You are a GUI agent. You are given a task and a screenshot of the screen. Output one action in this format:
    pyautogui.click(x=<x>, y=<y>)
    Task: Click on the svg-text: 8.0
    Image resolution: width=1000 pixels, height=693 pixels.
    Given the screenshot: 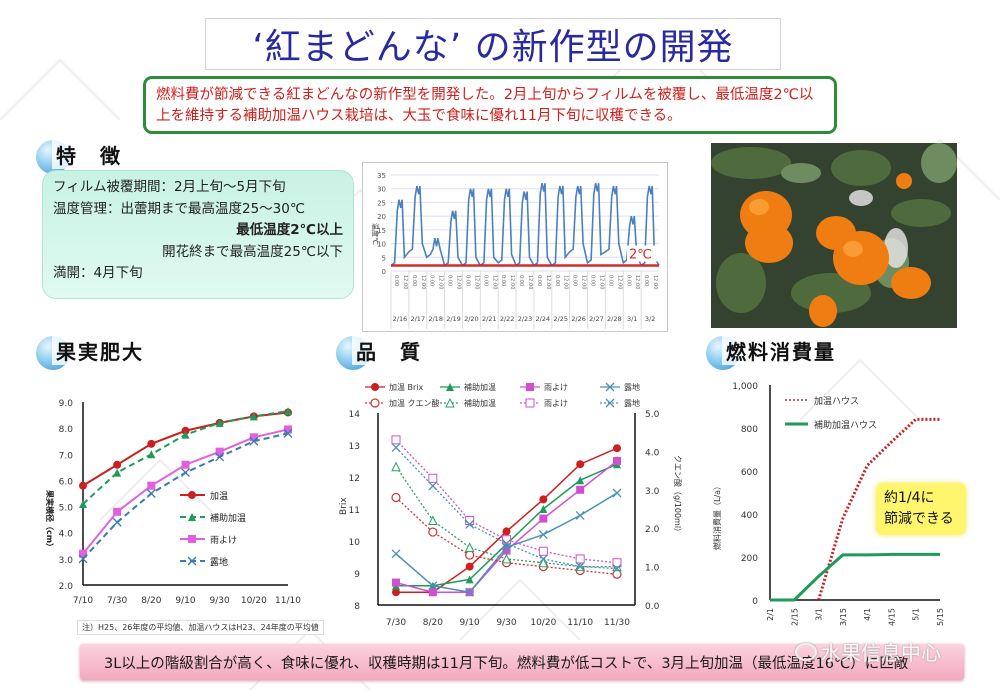 What is the action you would take?
    pyautogui.click(x=66, y=430)
    